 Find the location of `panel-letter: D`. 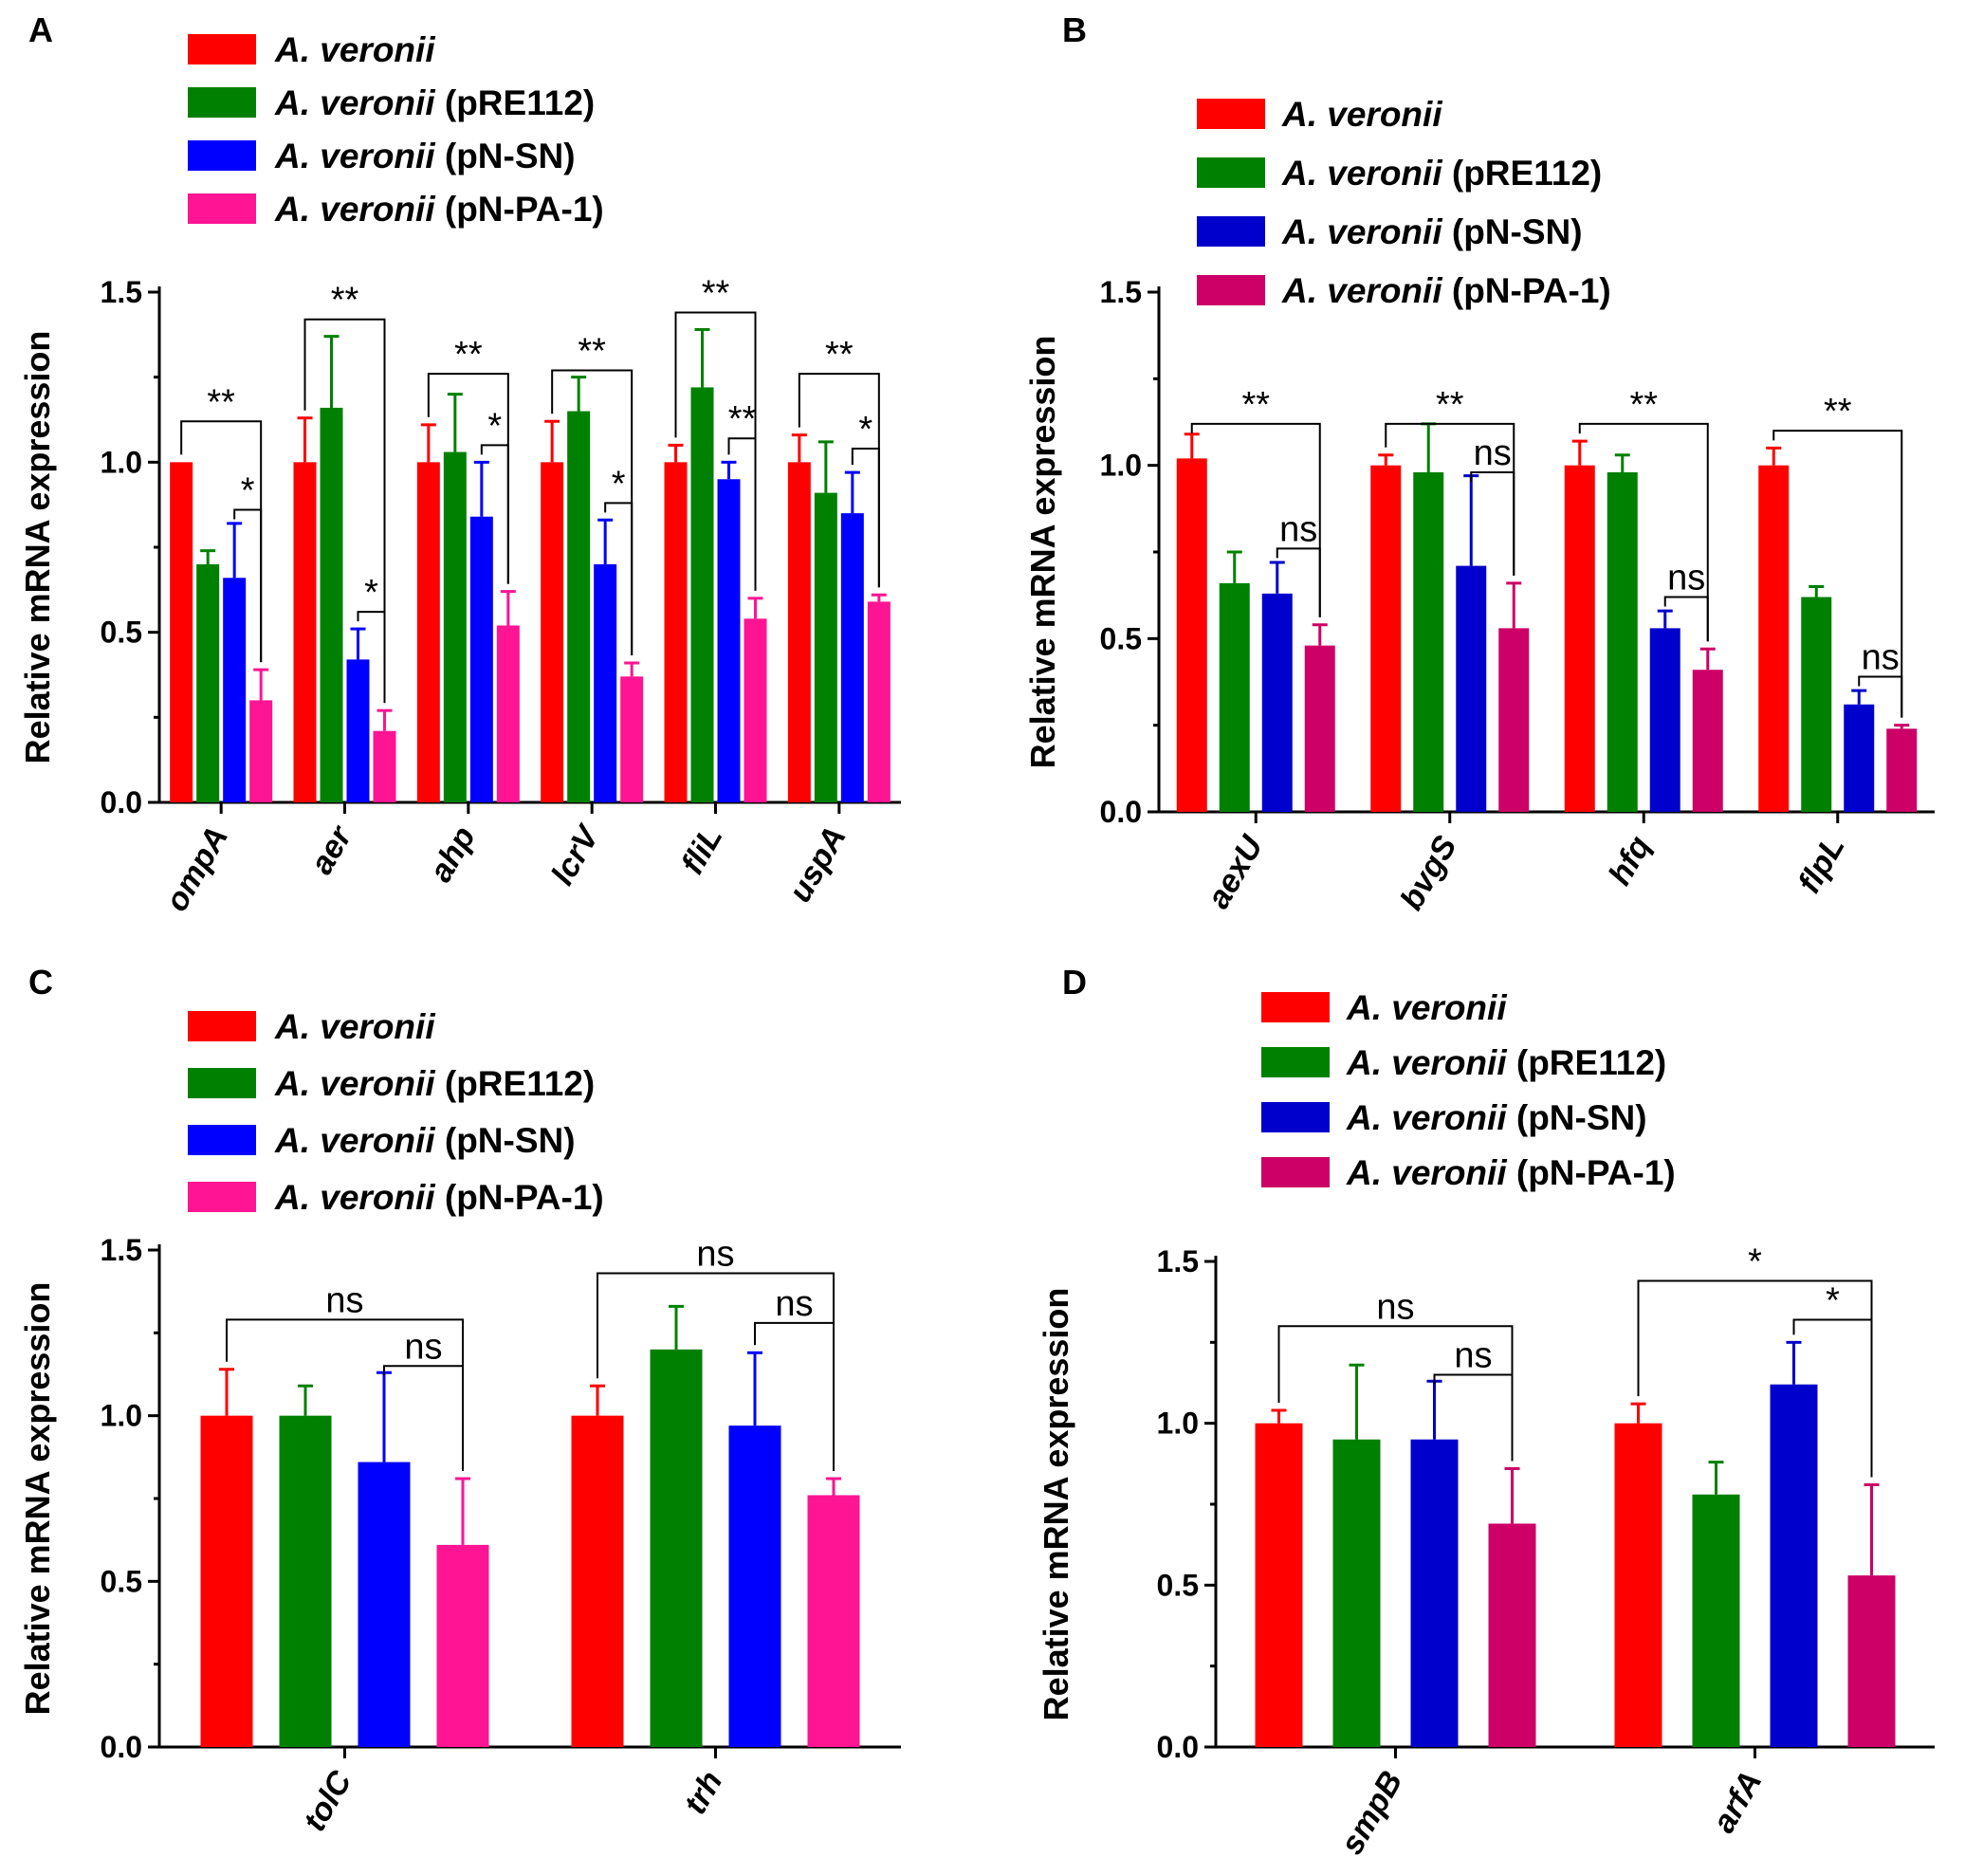

panel-letter: D is located at coordinates (1074, 983).